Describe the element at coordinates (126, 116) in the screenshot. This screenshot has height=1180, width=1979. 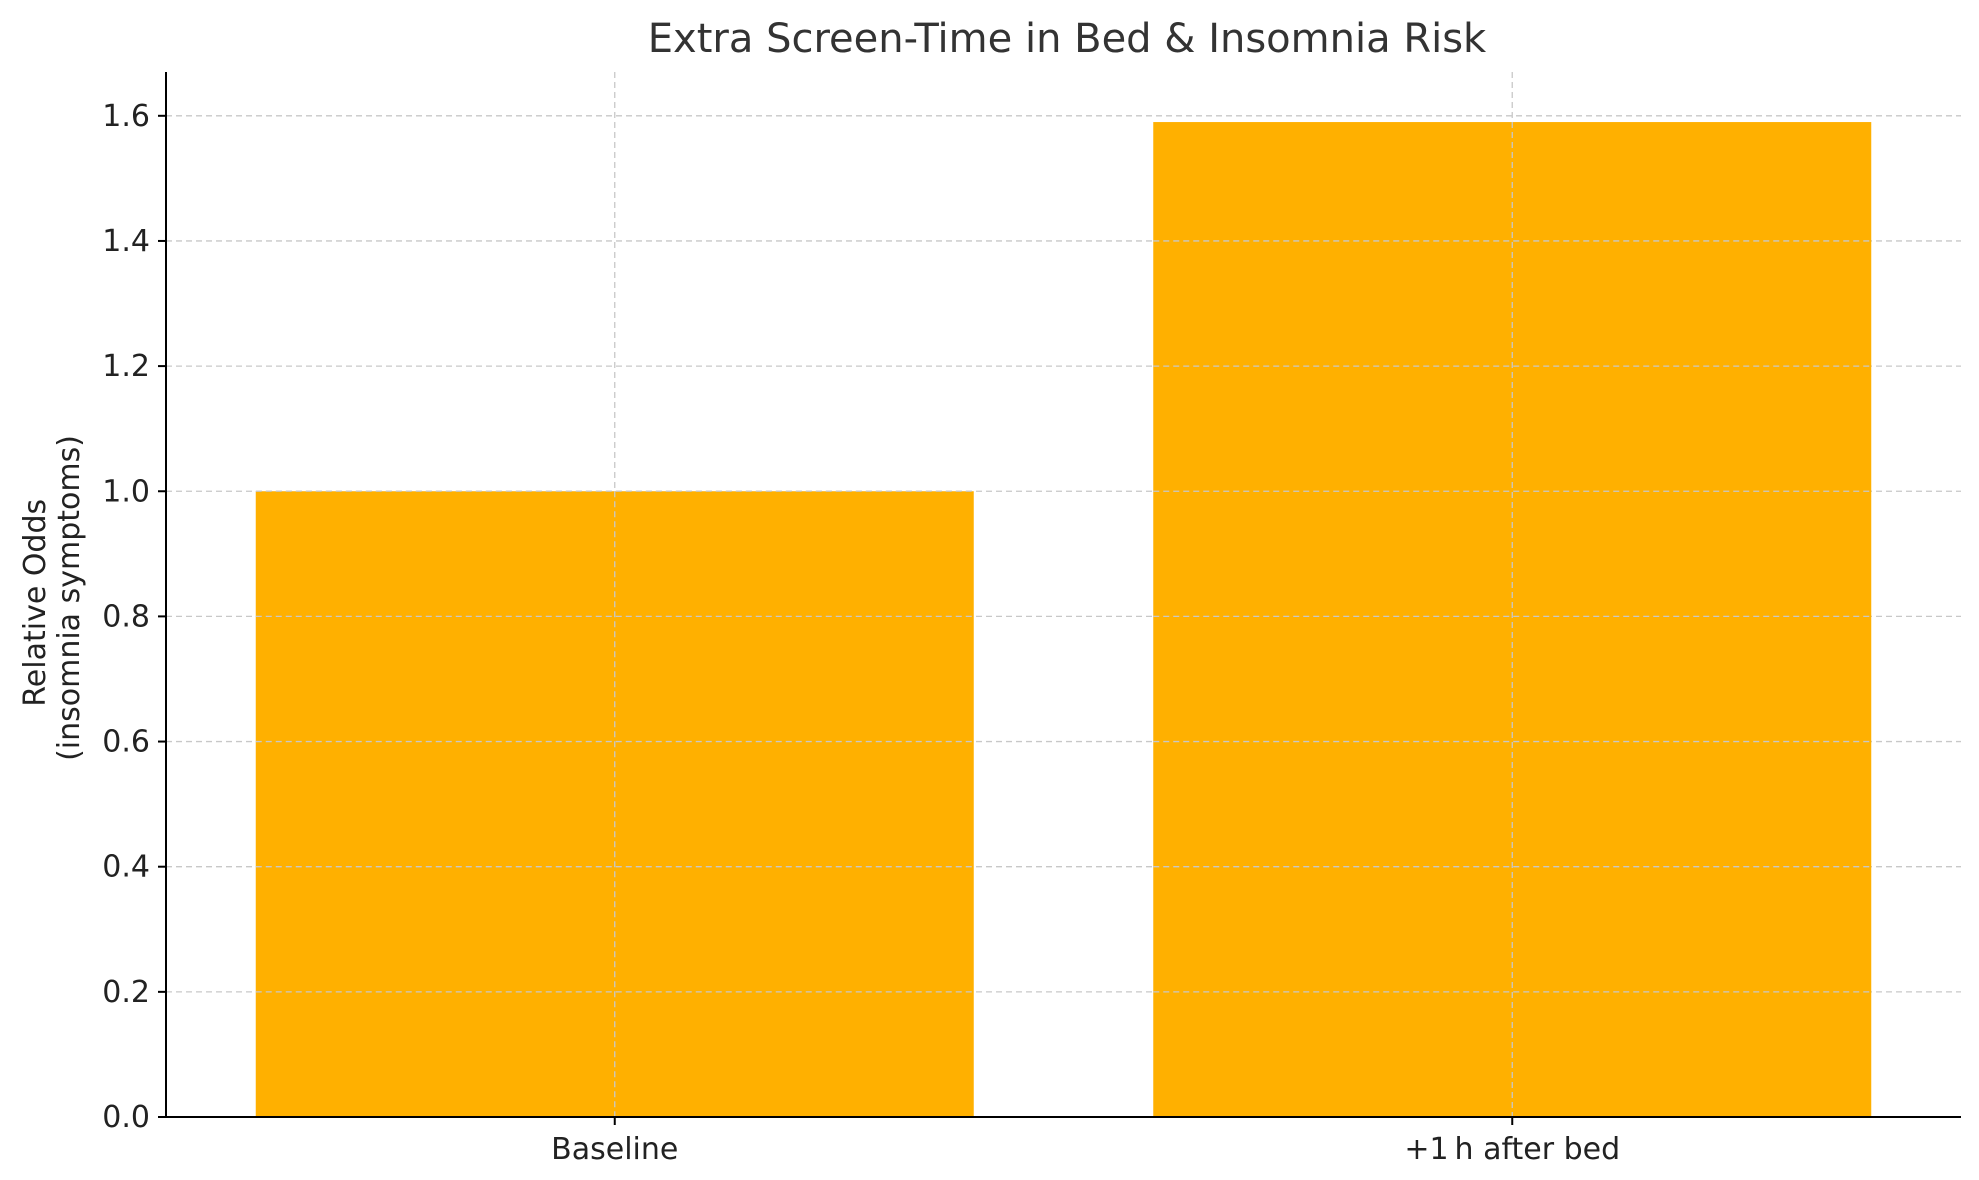
I see `y-tick-label: 1.6` at that location.